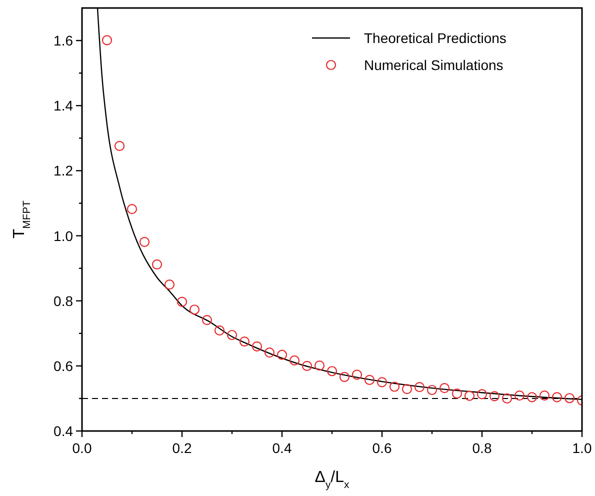 Image resolution: width=595 pixels, height=496 pixels. I want to click on y-tick-label: 0.4, so click(64, 431).